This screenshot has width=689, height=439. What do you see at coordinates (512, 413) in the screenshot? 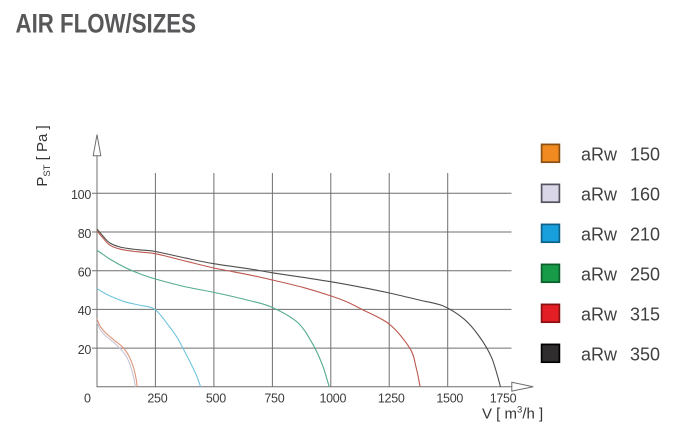
I see `svg-text: V [ m3/h ]` at bounding box center [512, 413].